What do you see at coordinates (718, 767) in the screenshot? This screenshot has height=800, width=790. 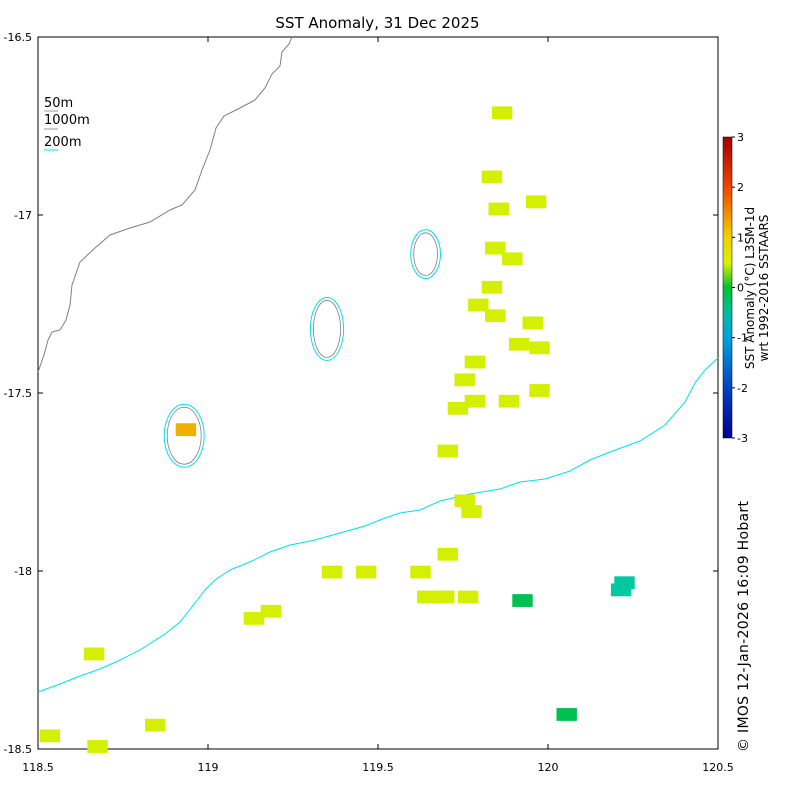 I see `x-tick-label: 120.5` at bounding box center [718, 767].